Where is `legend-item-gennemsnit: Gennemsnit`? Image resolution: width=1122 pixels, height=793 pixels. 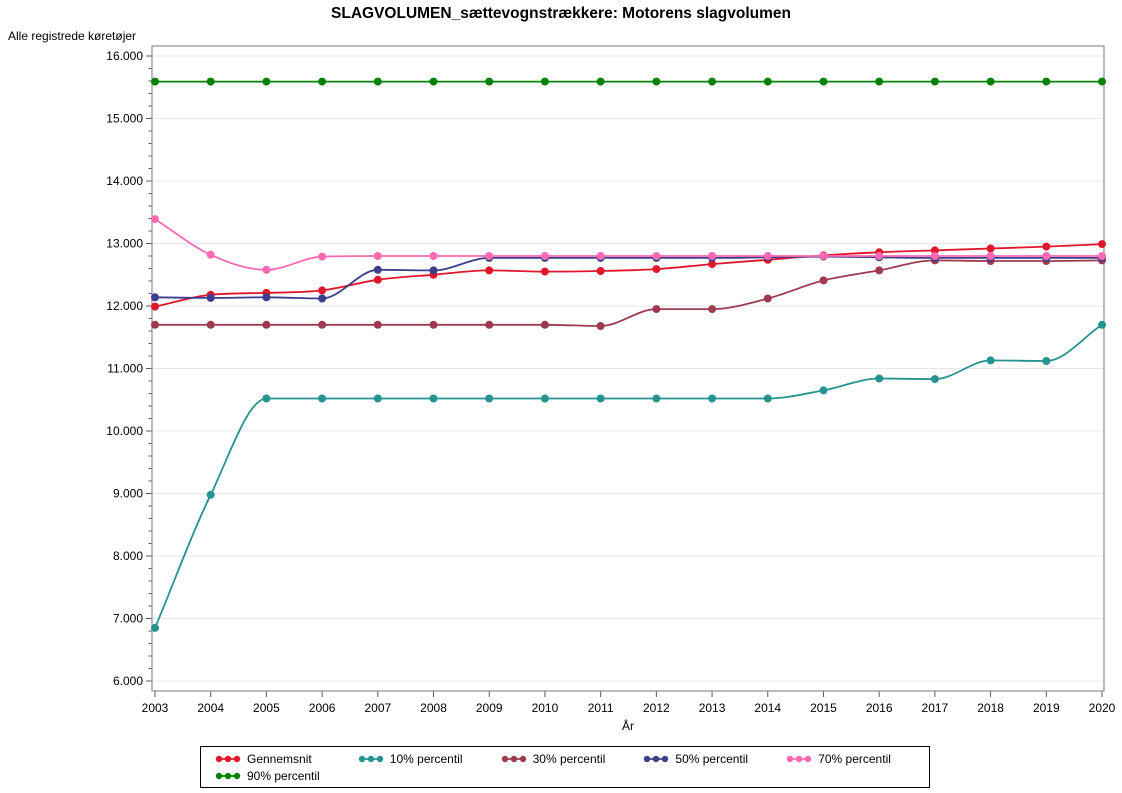 legend-item-gennemsnit: Gennemsnit is located at coordinates (286, 758).